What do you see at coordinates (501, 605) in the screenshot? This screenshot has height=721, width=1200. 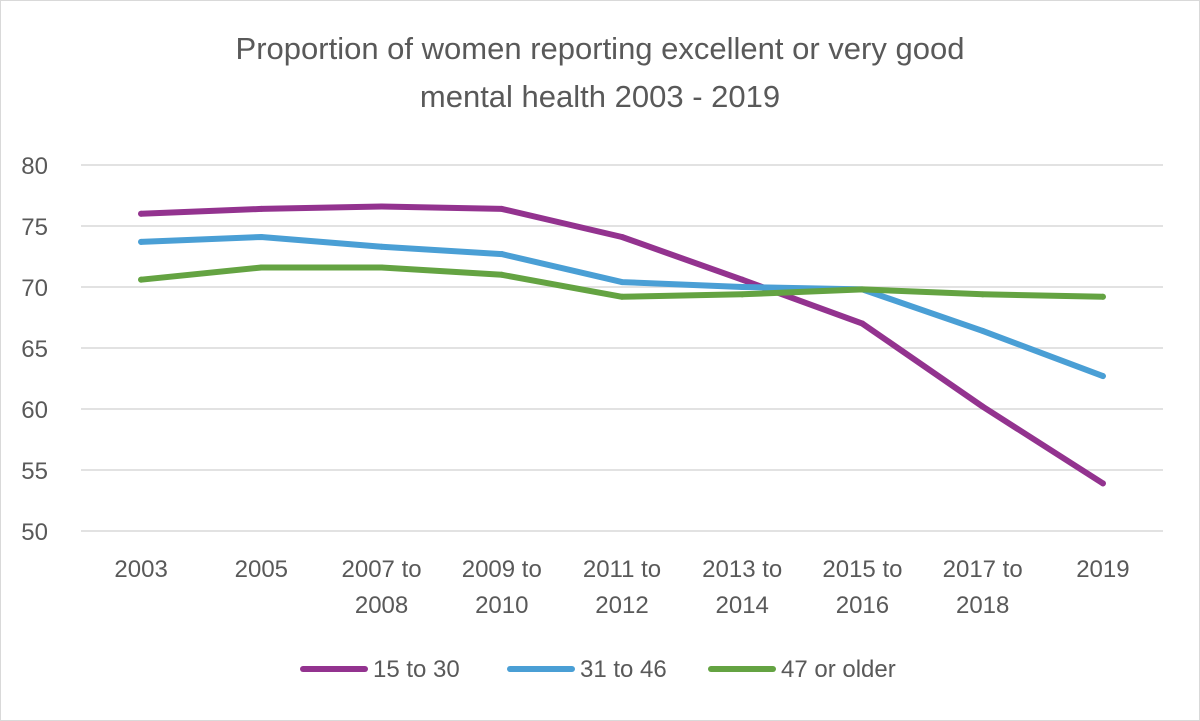 I see `x-tick-label: 2010` at bounding box center [501, 605].